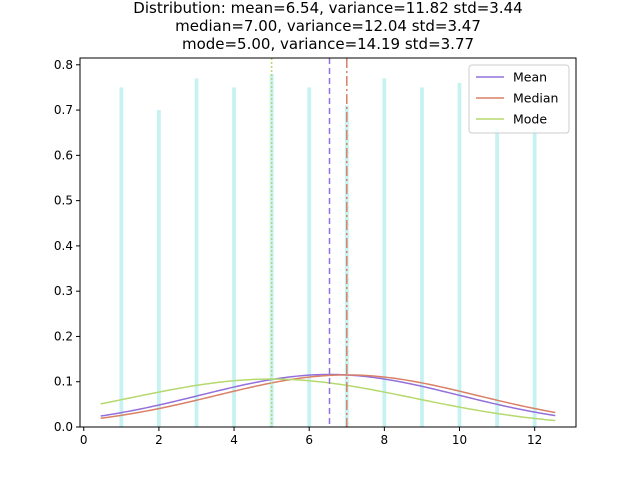  I want to click on legend-label-mean: Mean, so click(530, 77).